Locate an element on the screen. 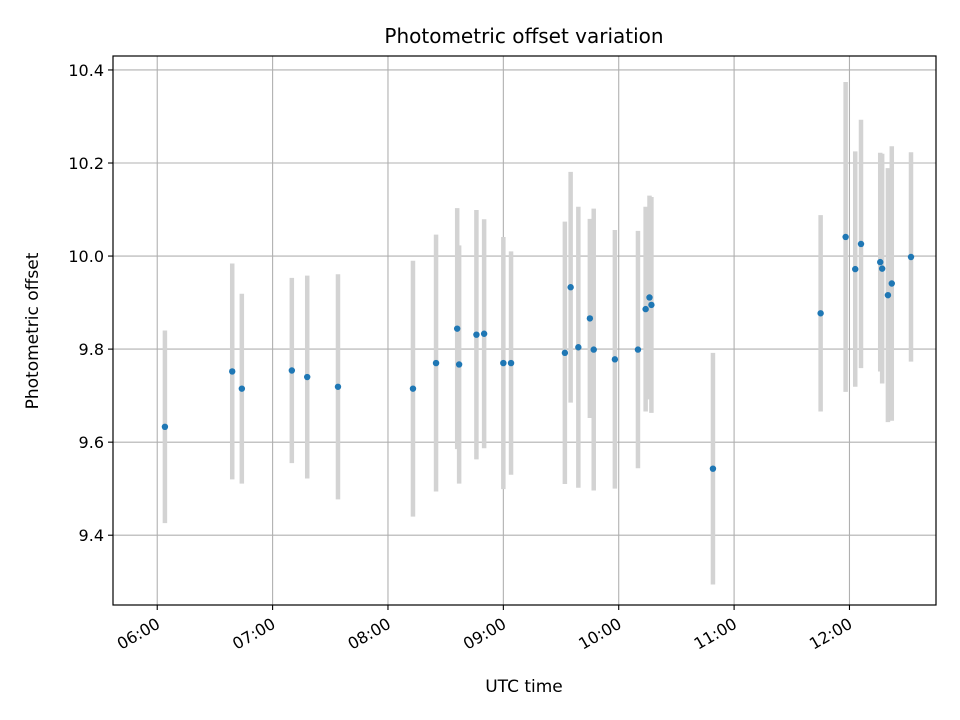  y-tick-label: 9.6 is located at coordinates (91, 442).